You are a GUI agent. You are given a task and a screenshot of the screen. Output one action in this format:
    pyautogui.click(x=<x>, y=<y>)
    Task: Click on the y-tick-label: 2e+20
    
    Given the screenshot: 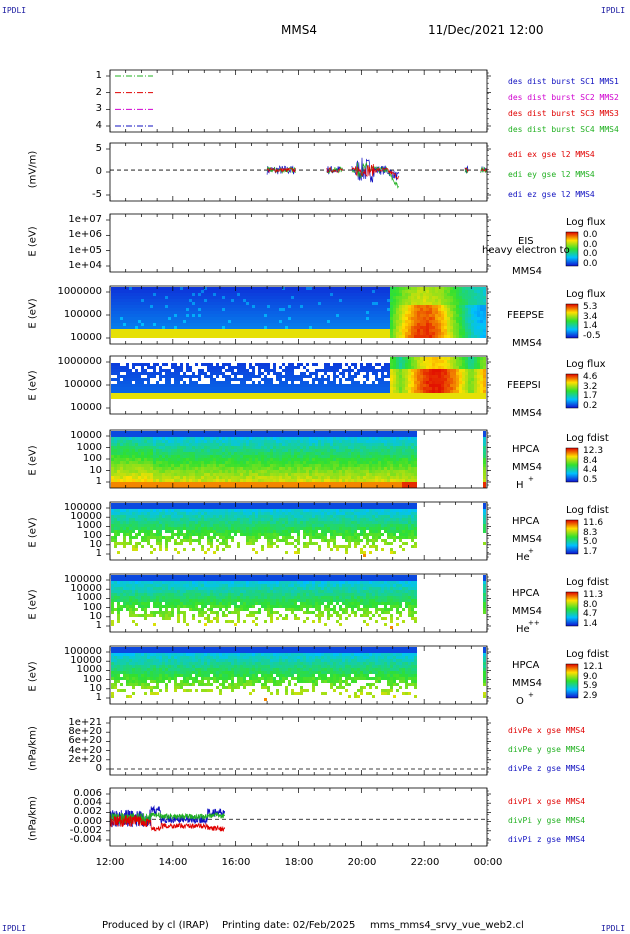 What is the action you would take?
    pyautogui.click(x=85, y=759)
    